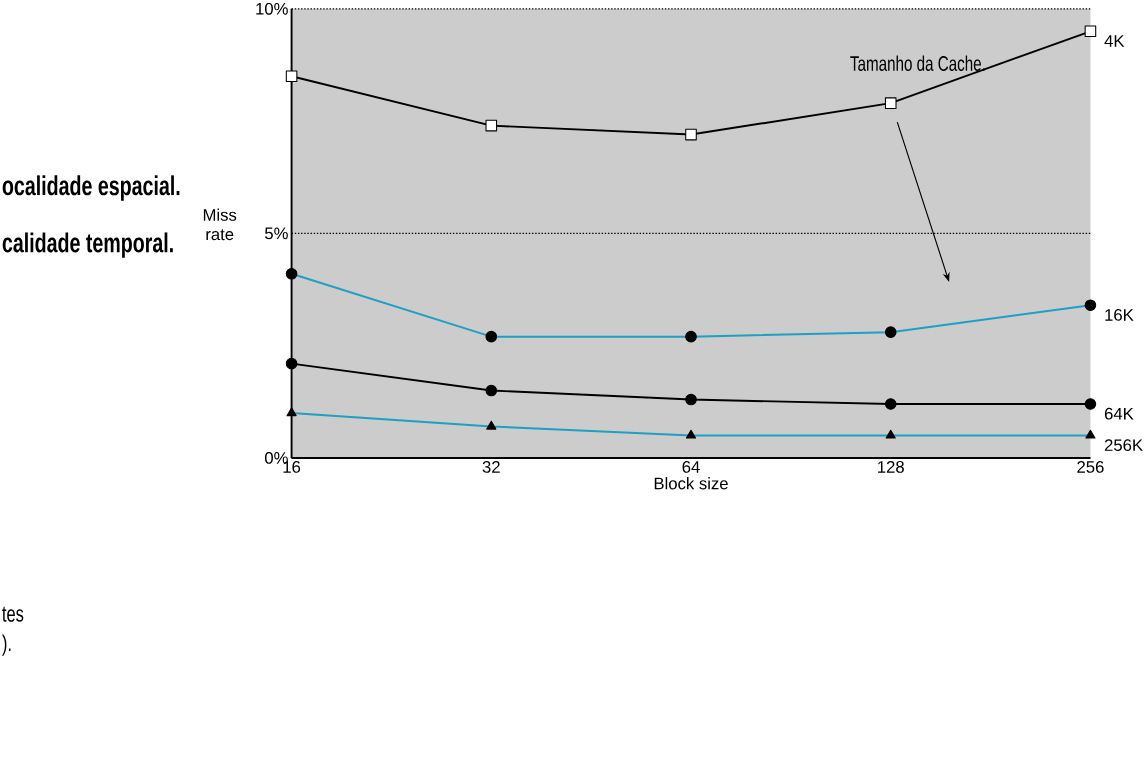  Describe the element at coordinates (276, 233) in the screenshot. I see `y-tick-label: 5%` at that location.